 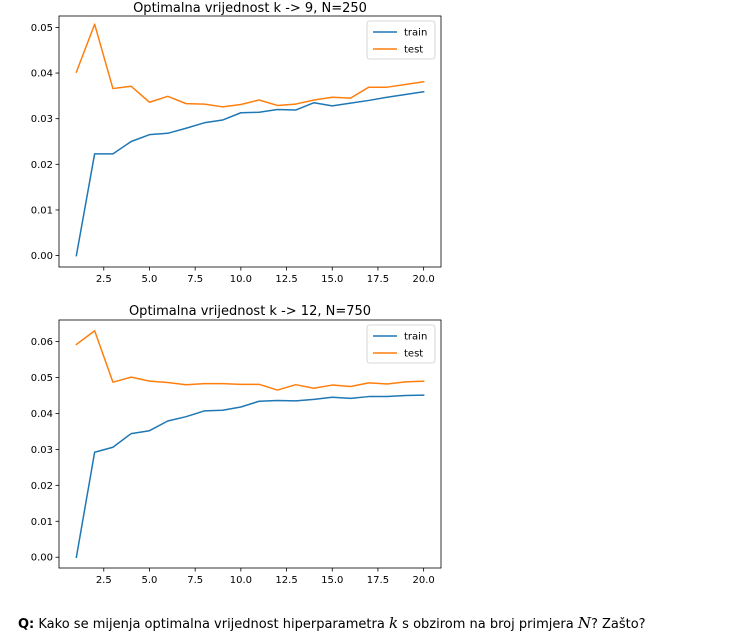 What do you see at coordinates (584, 623) in the screenshot?
I see `math-variable-n: N` at bounding box center [584, 623].